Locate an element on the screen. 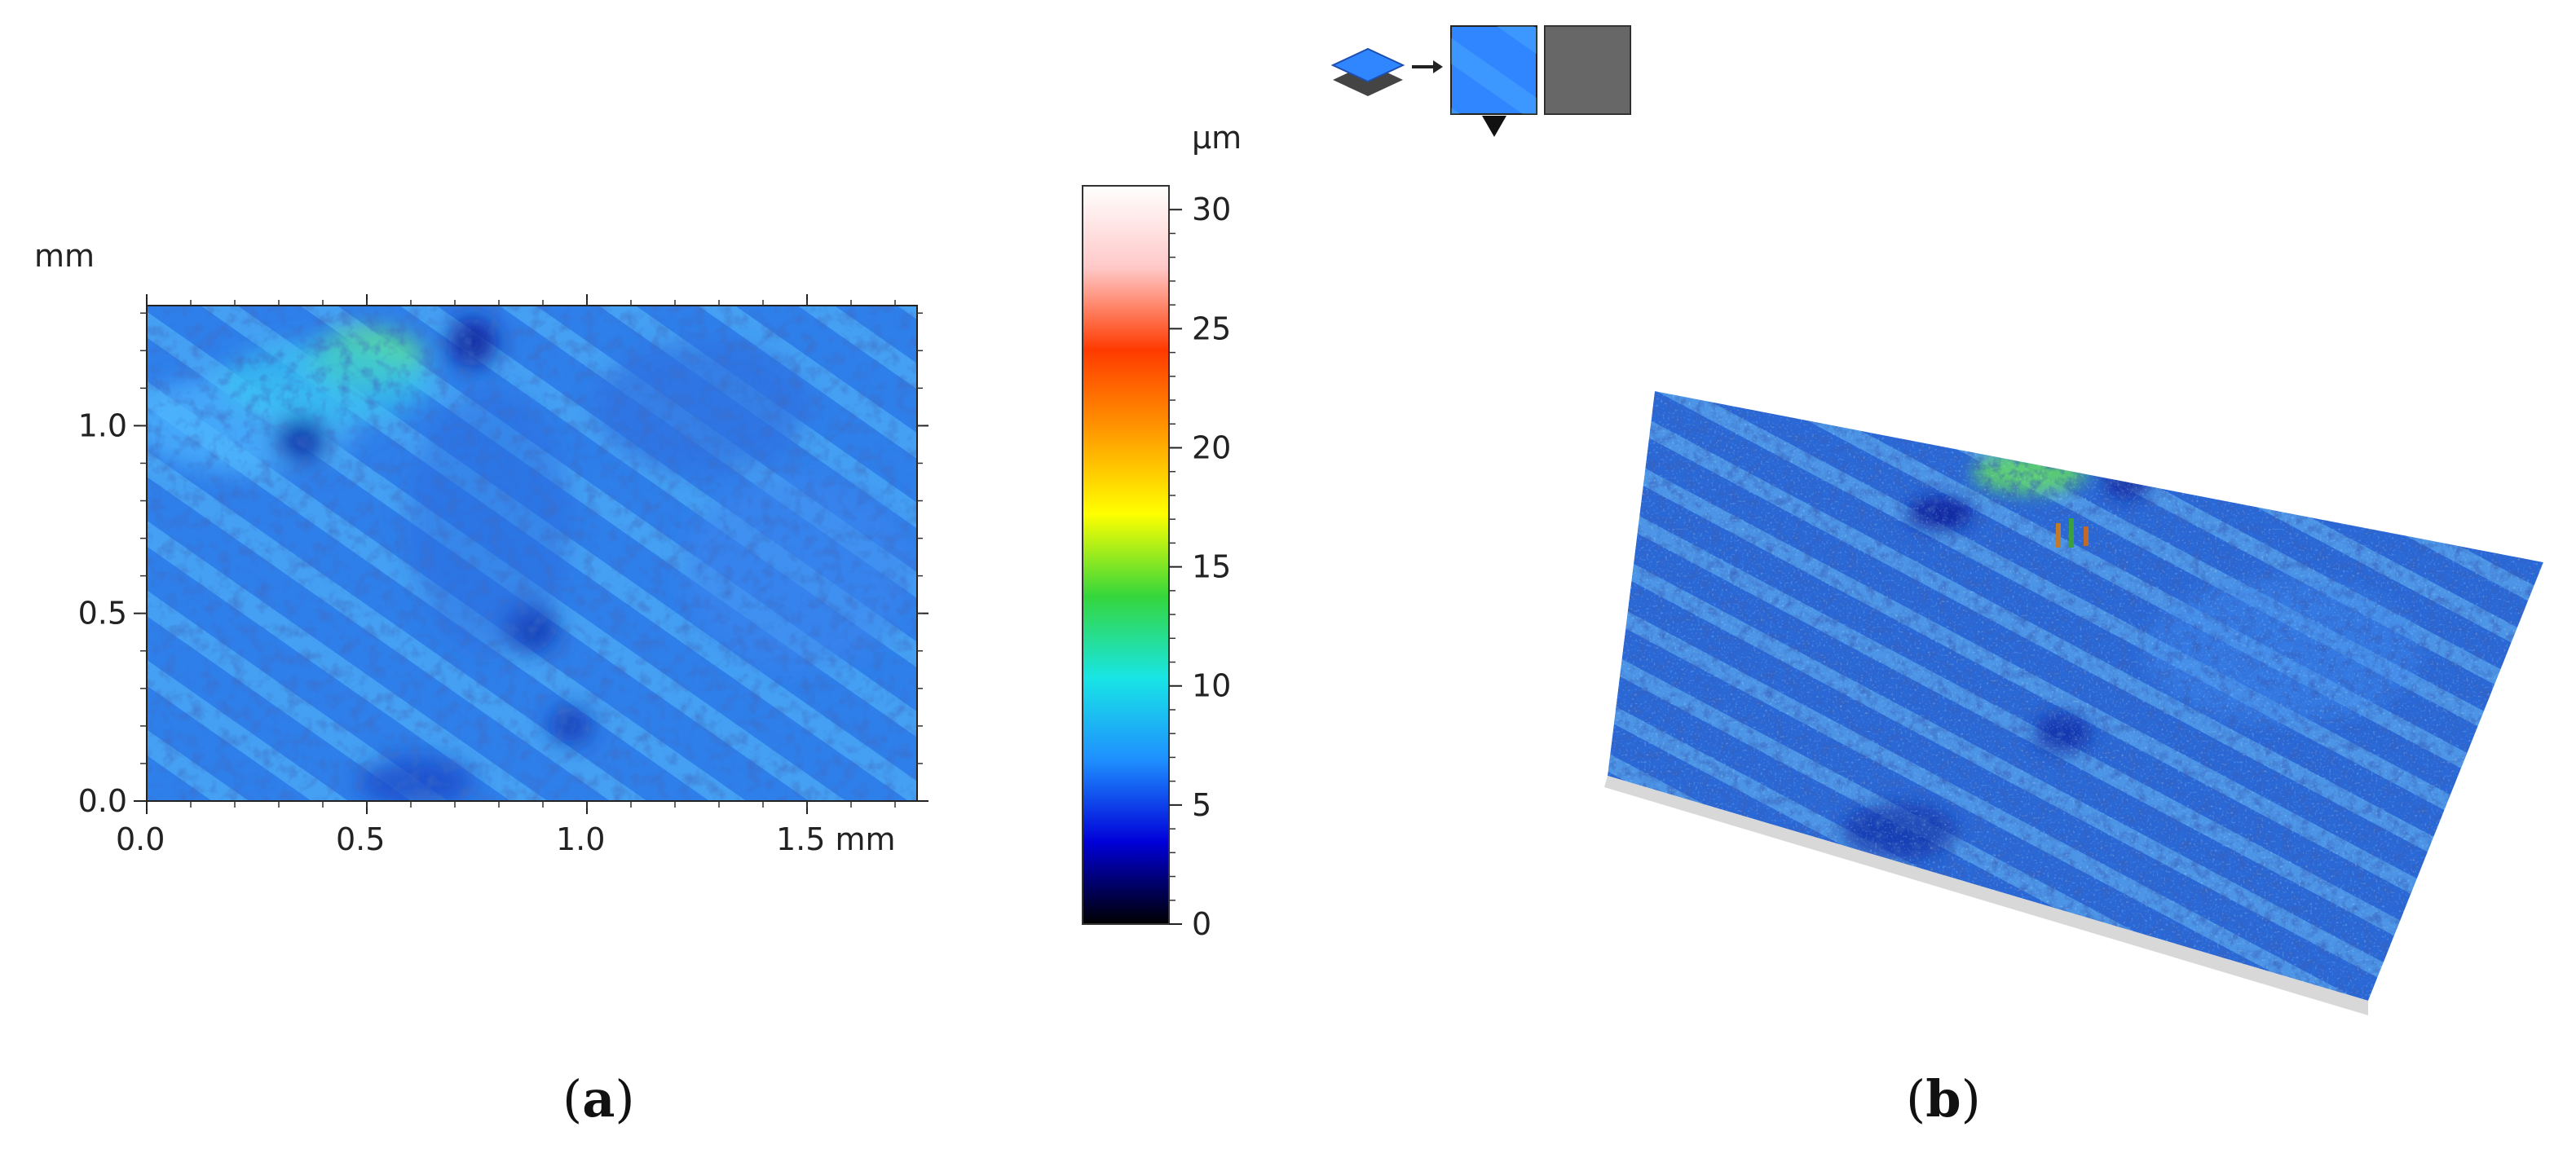  panel-label-a: (a) is located at coordinates (598, 1099).